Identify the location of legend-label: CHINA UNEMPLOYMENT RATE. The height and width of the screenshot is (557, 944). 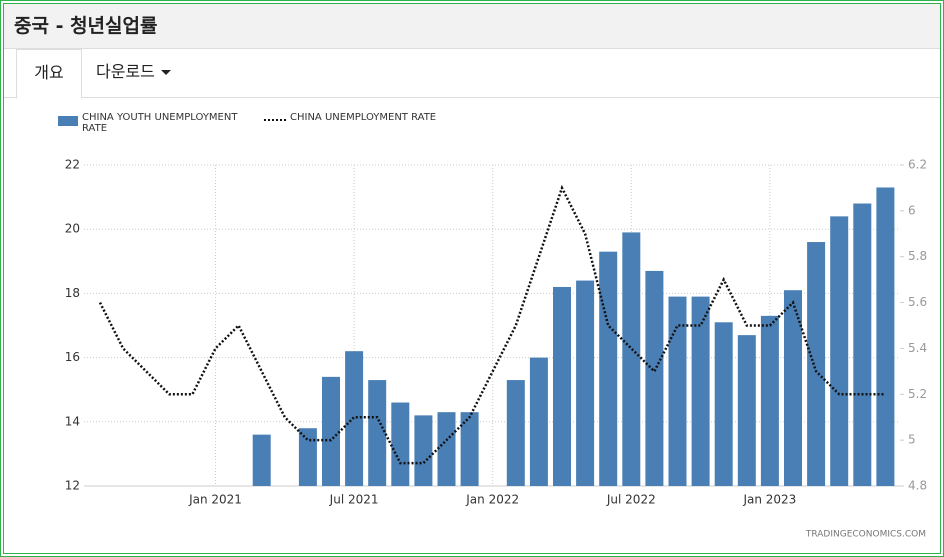
(363, 117).